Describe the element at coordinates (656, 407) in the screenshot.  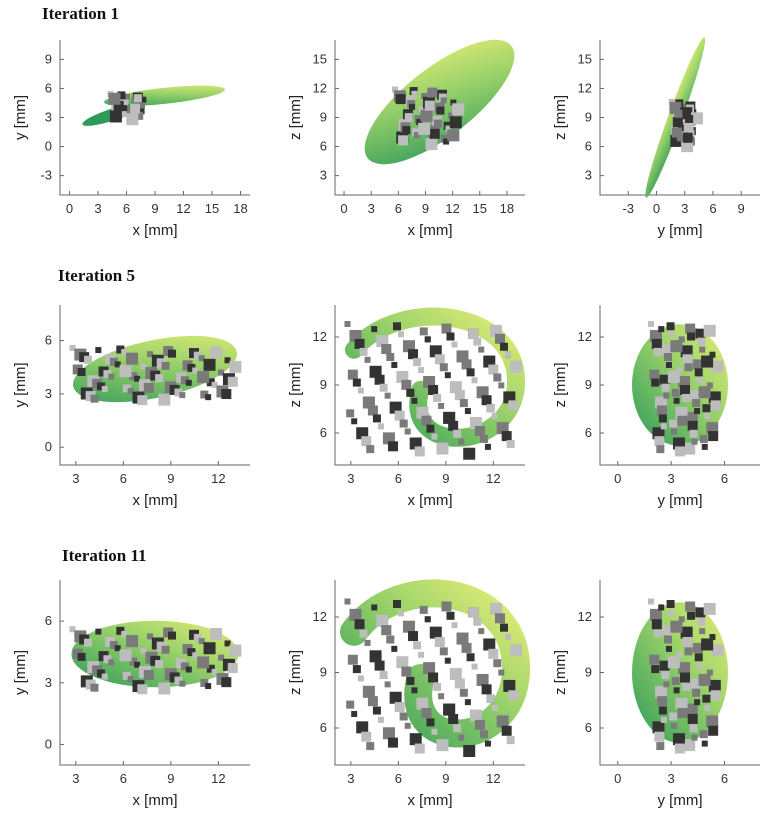
I see `panel-row2-yz: 0 3 6 12 9 6 y [mm] z [mm]` at that location.